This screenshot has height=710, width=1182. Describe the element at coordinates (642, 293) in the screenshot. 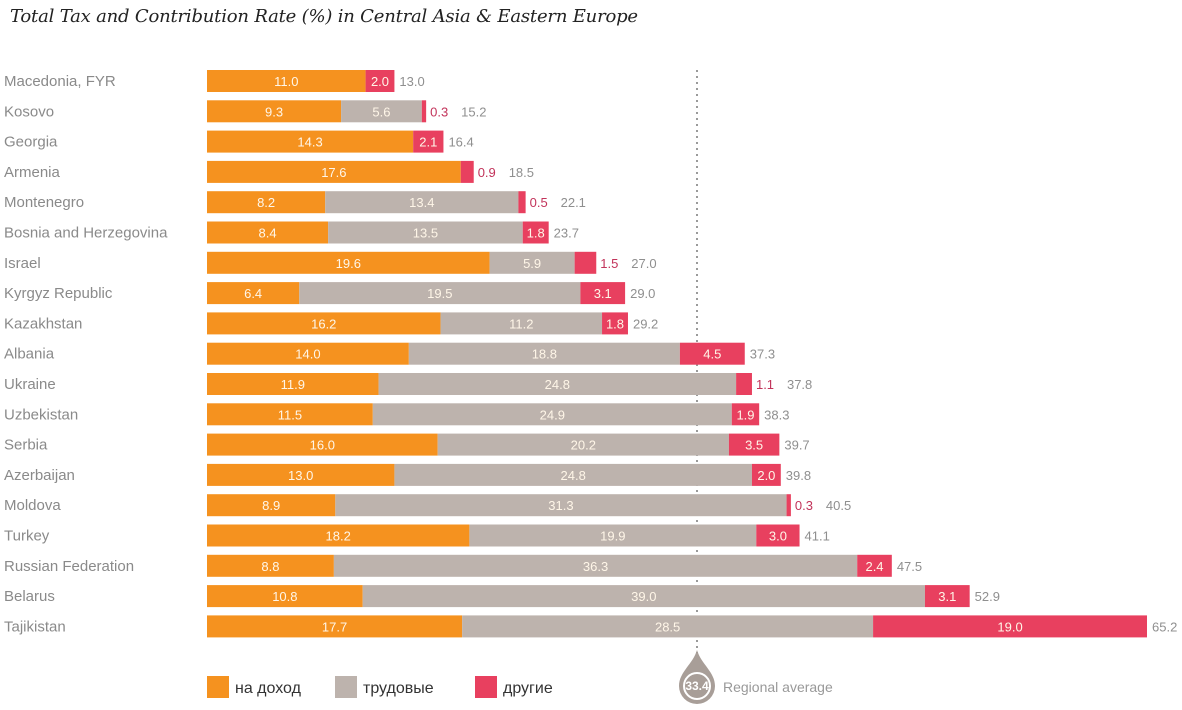

I see `total-value-label: 29.0` at that location.